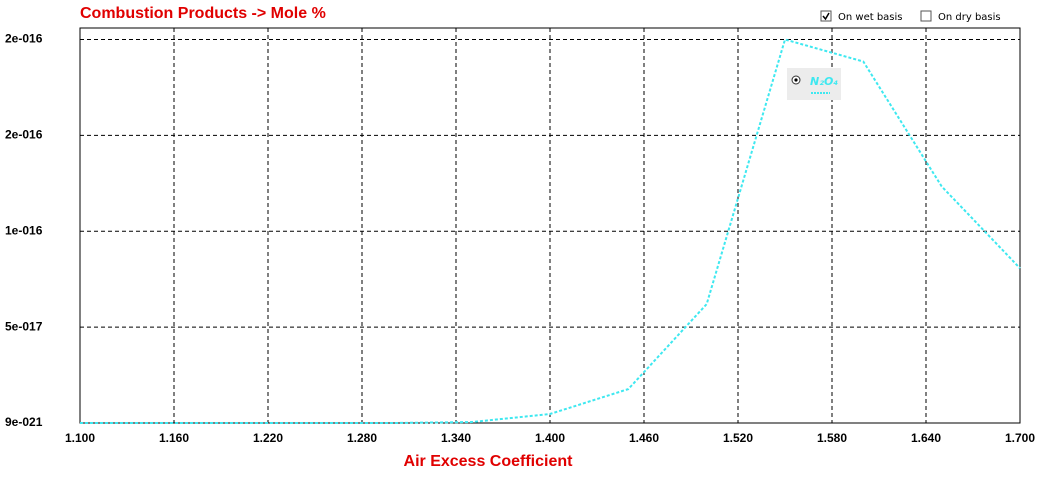 The height and width of the screenshot is (485, 1048). I want to click on checkbox: On dry basis, so click(960, 16).